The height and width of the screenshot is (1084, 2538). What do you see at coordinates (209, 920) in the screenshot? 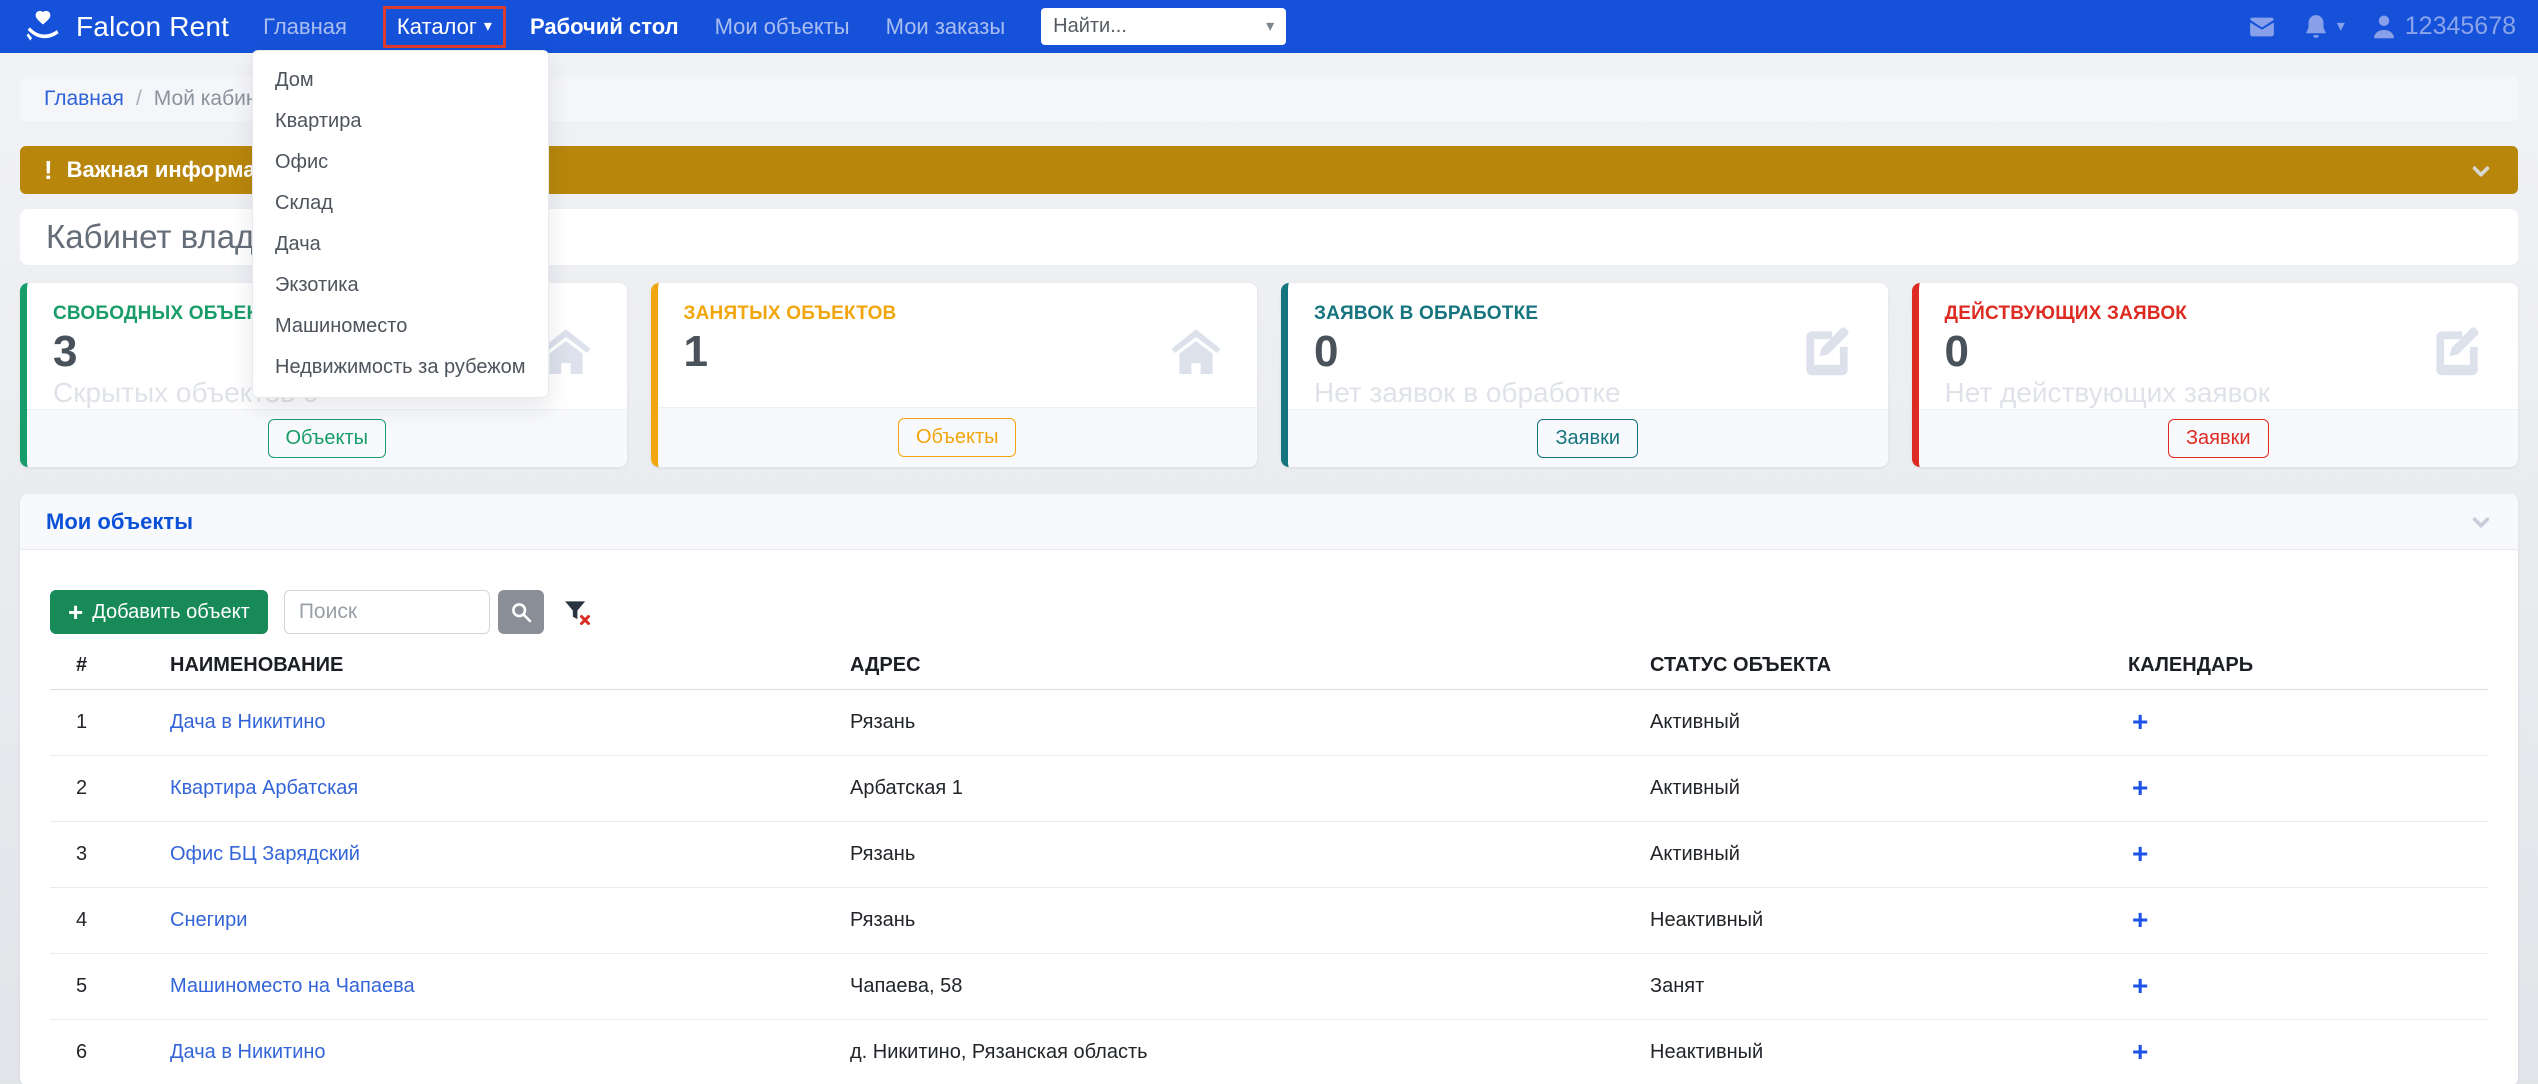
I see `object-link: Снегири` at bounding box center [209, 920].